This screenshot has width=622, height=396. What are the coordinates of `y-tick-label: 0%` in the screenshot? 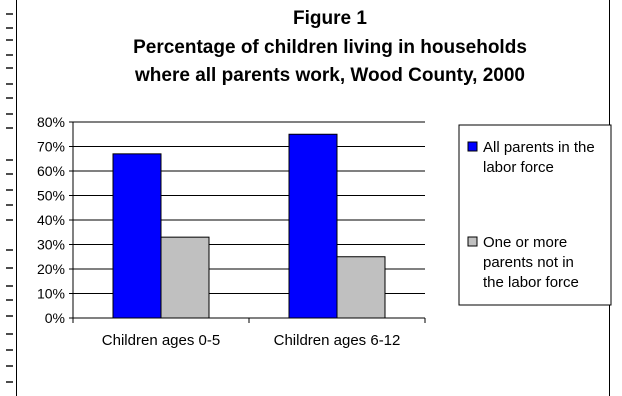 It's located at (55, 318).